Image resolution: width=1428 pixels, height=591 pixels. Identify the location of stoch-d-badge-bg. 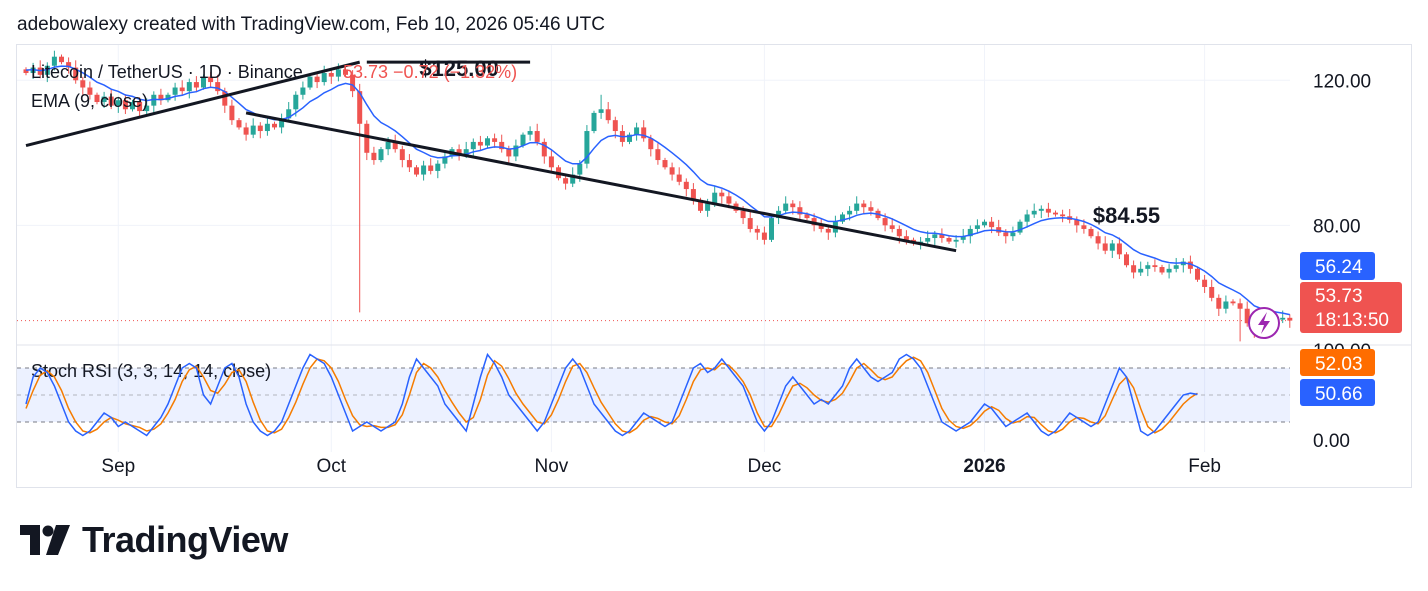
(1337, 362).